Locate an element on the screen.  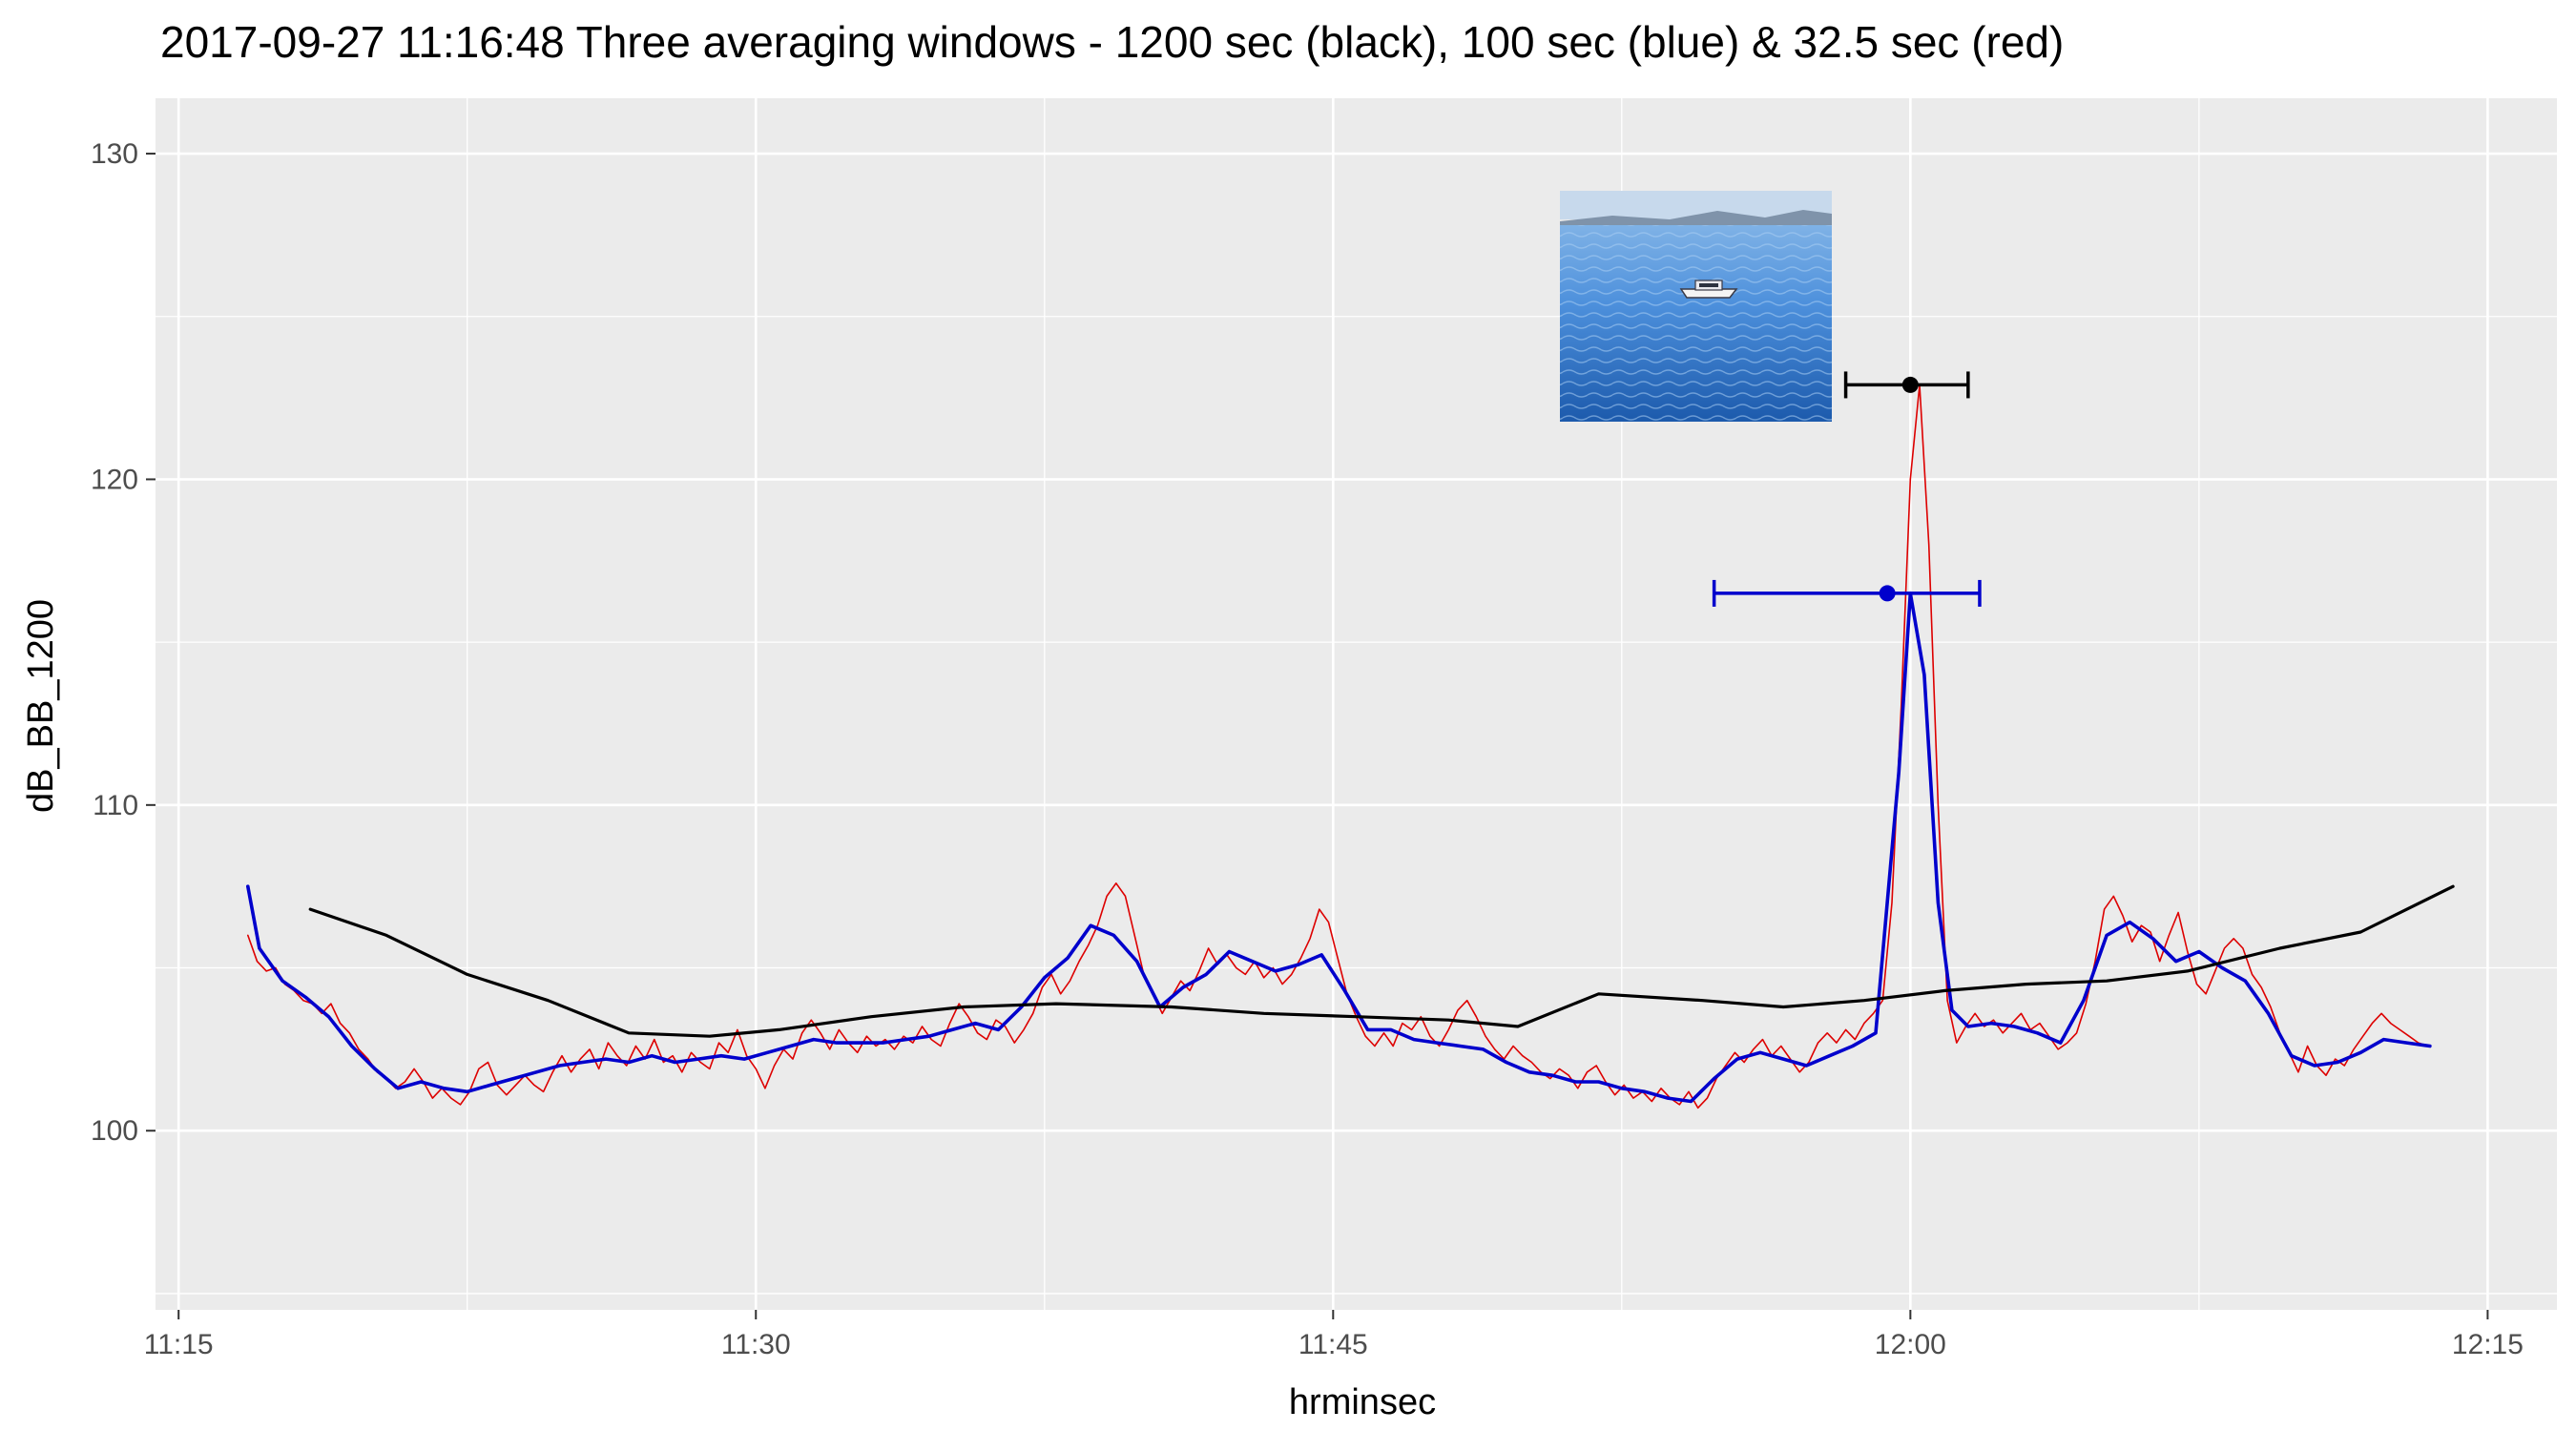
y-tick-label: 130 is located at coordinates (114, 154).